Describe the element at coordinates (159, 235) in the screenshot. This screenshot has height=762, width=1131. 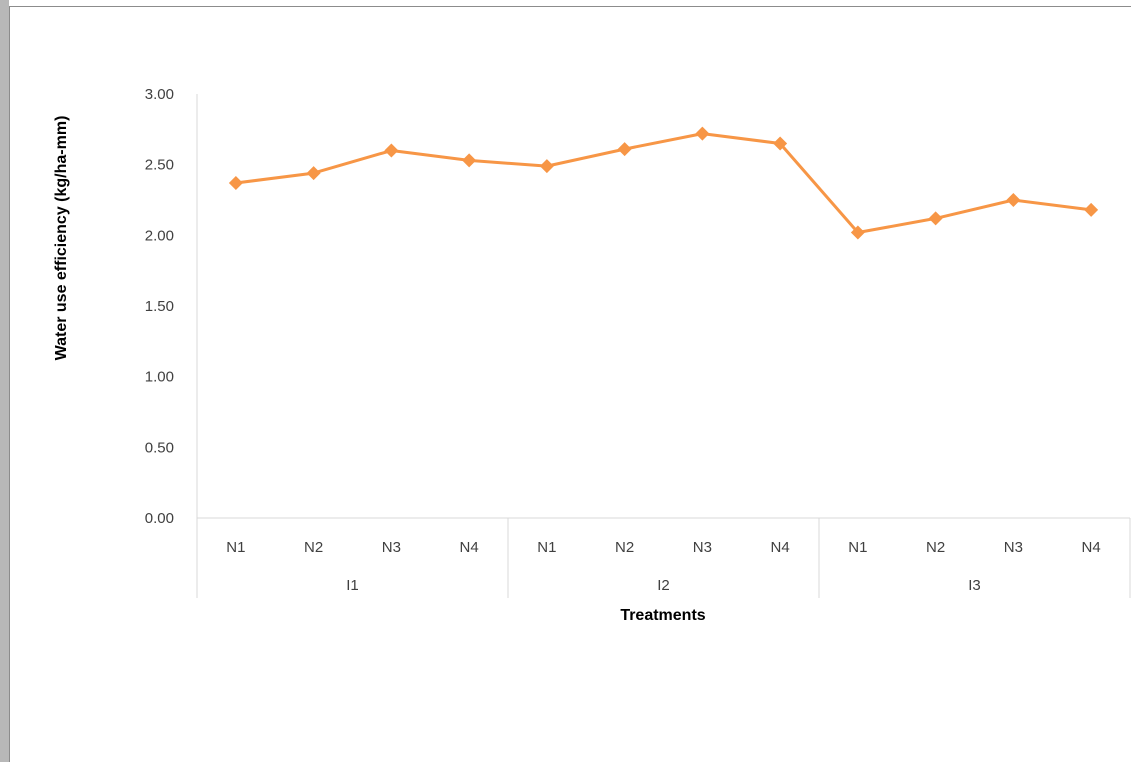
I see `y-tick-label: 2.00` at that location.